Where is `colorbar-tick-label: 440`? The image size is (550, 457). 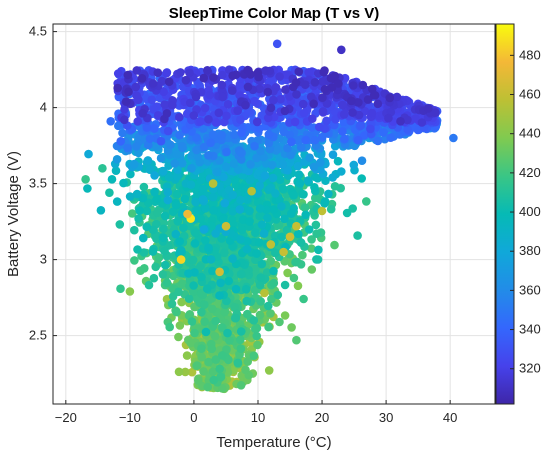
colorbar-tick-label: 440 is located at coordinates (530, 133).